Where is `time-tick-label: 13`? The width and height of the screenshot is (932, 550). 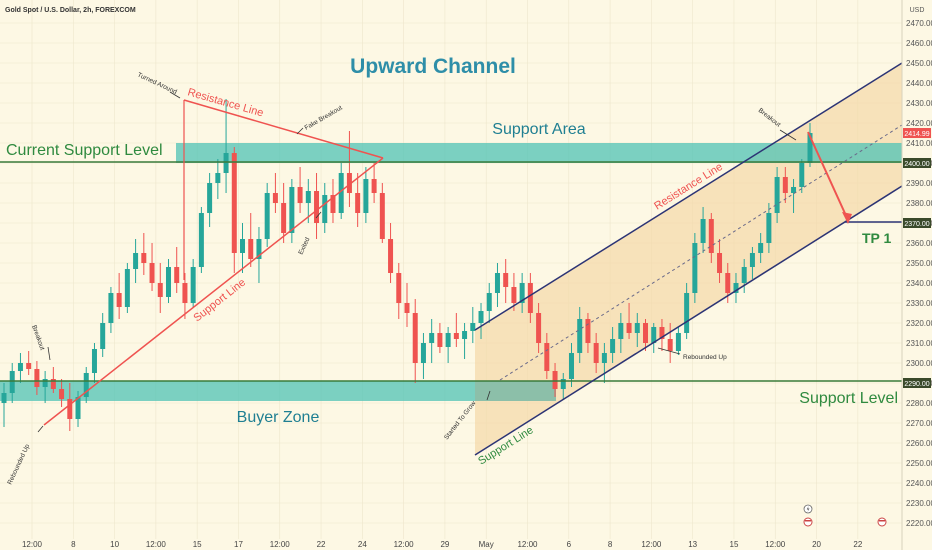
time-tick-label: 13 is located at coordinates (692, 544).